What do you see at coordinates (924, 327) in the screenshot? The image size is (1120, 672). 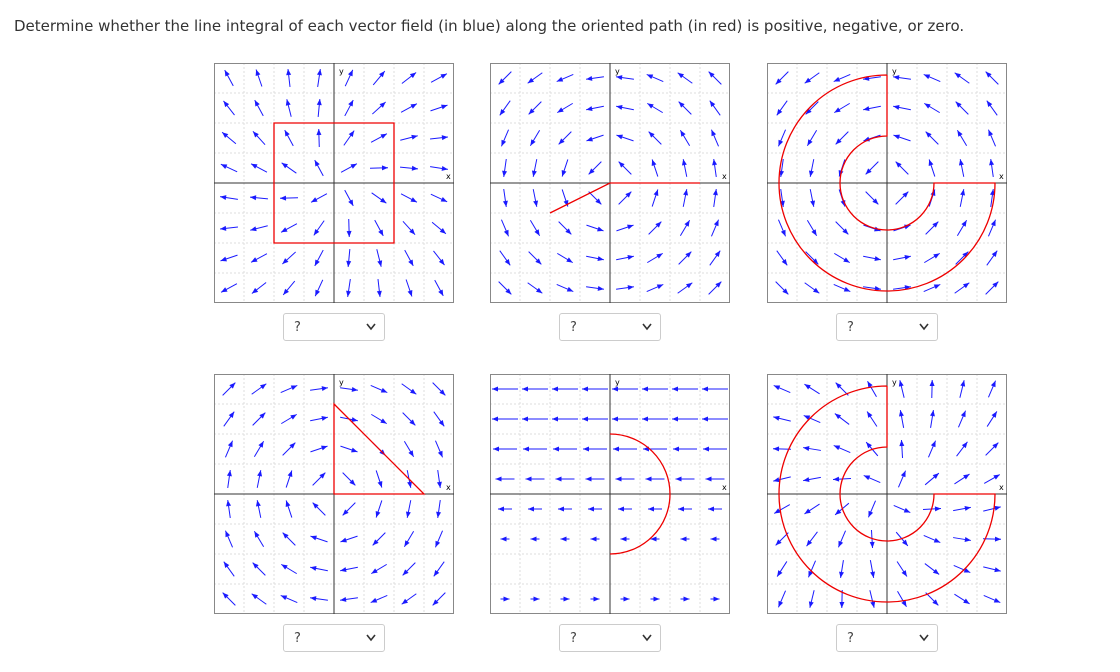 I see `chevron` at bounding box center [924, 327].